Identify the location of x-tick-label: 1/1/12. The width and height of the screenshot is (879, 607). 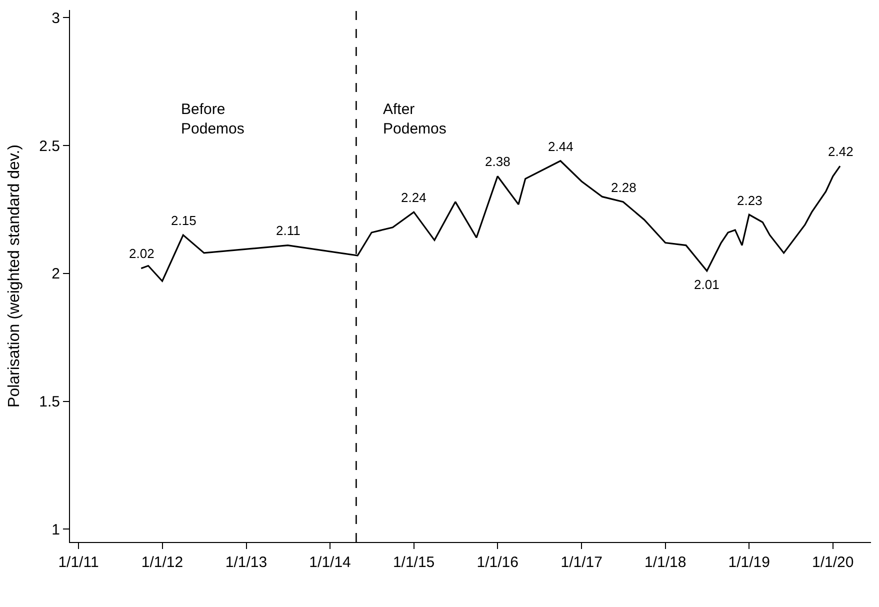
(162, 562).